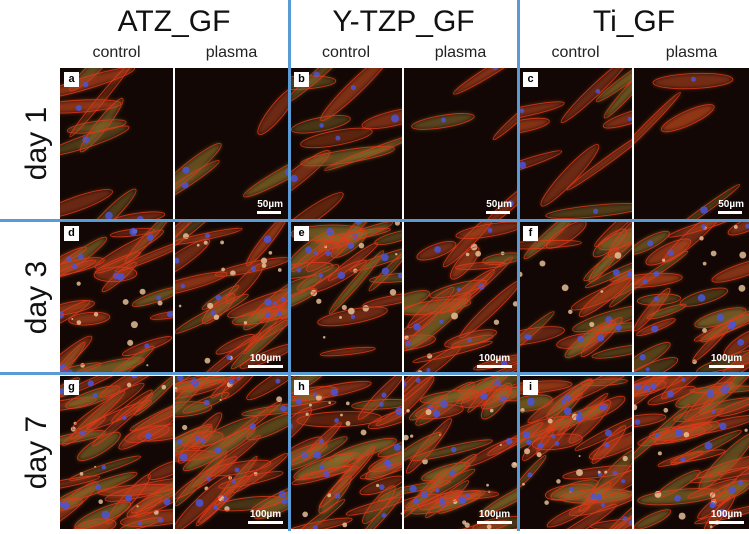 The height and width of the screenshot is (534, 749). I want to click on micrograph-ti-gf-control-row-1: c, so click(575, 143).